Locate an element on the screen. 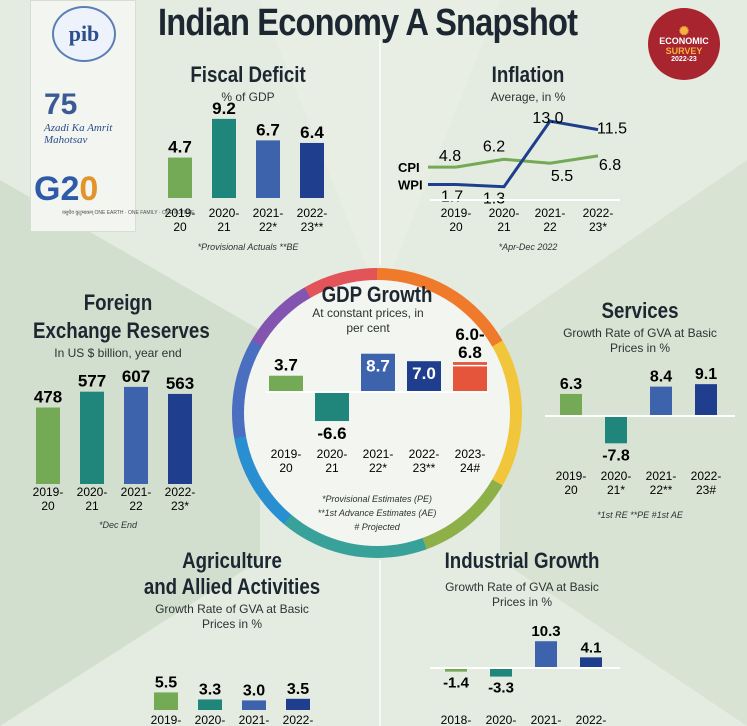 This screenshot has height=726, width=747. fiscal-data-label: 6.4 is located at coordinates (312, 132).